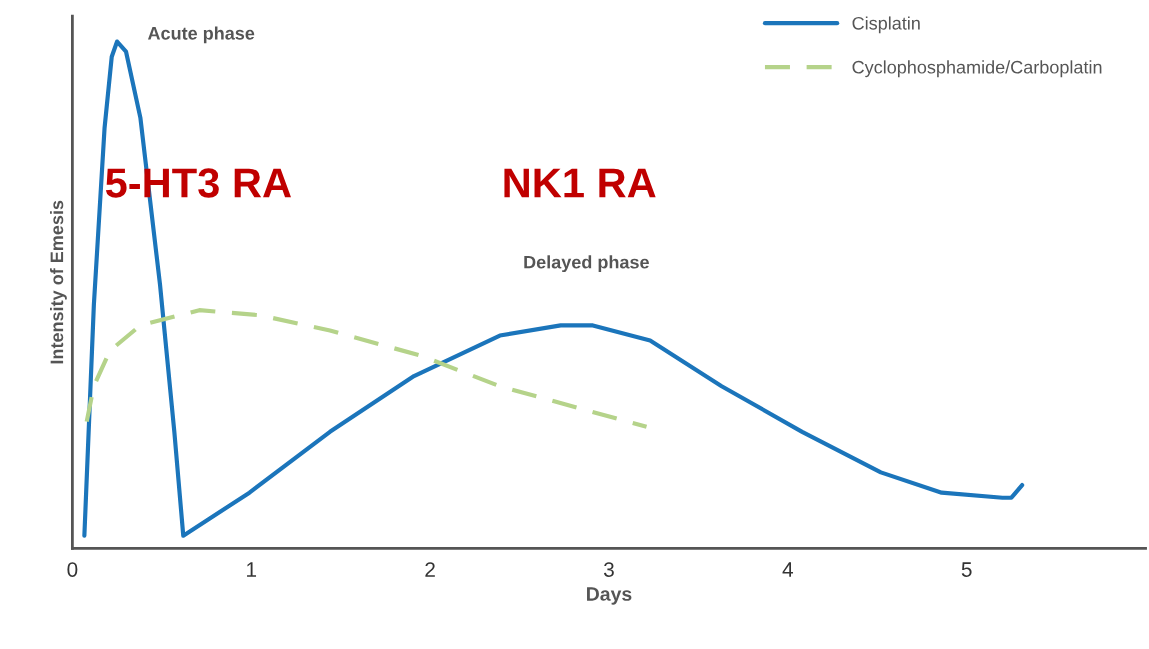  I want to click on x-tick-label: 0, so click(72, 569).